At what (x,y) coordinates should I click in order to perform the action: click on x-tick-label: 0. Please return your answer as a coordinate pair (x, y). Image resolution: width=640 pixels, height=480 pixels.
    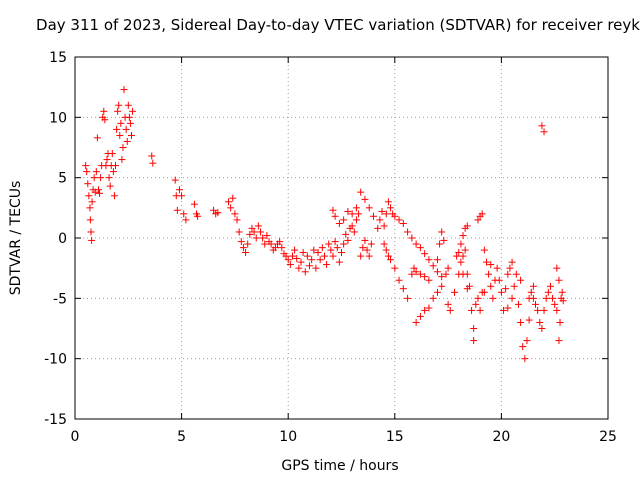
    Looking at the image, I should click on (75, 437).